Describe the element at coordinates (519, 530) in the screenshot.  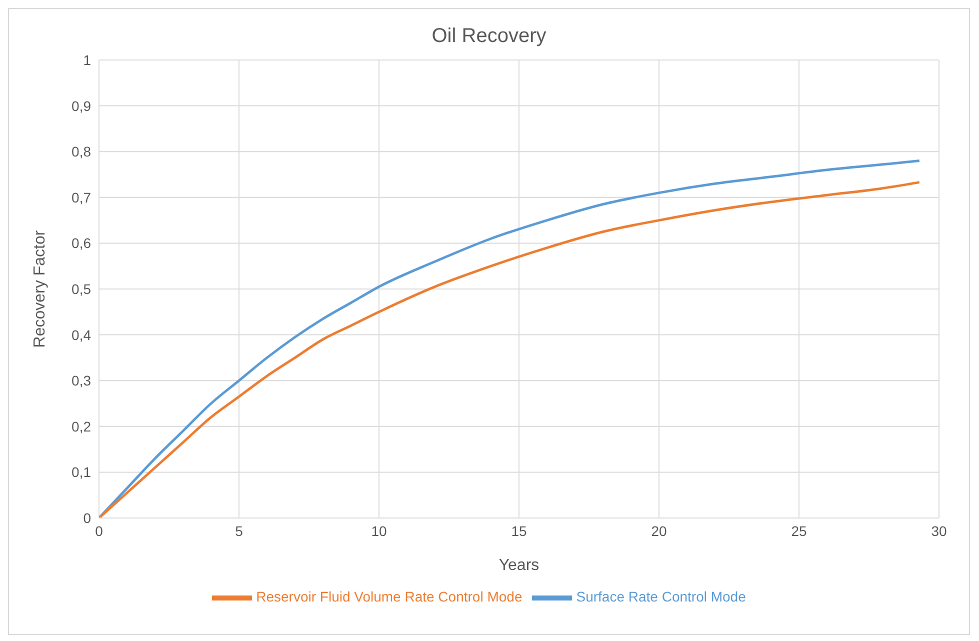
I see `x-tick-label: 15` at that location.